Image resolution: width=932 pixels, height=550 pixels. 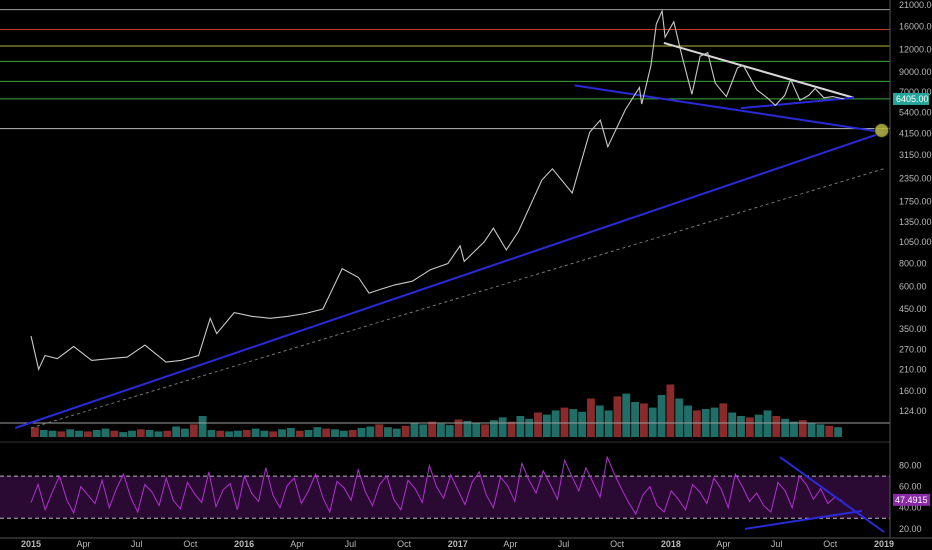 I want to click on rsi-band, so click(x=445, y=497).